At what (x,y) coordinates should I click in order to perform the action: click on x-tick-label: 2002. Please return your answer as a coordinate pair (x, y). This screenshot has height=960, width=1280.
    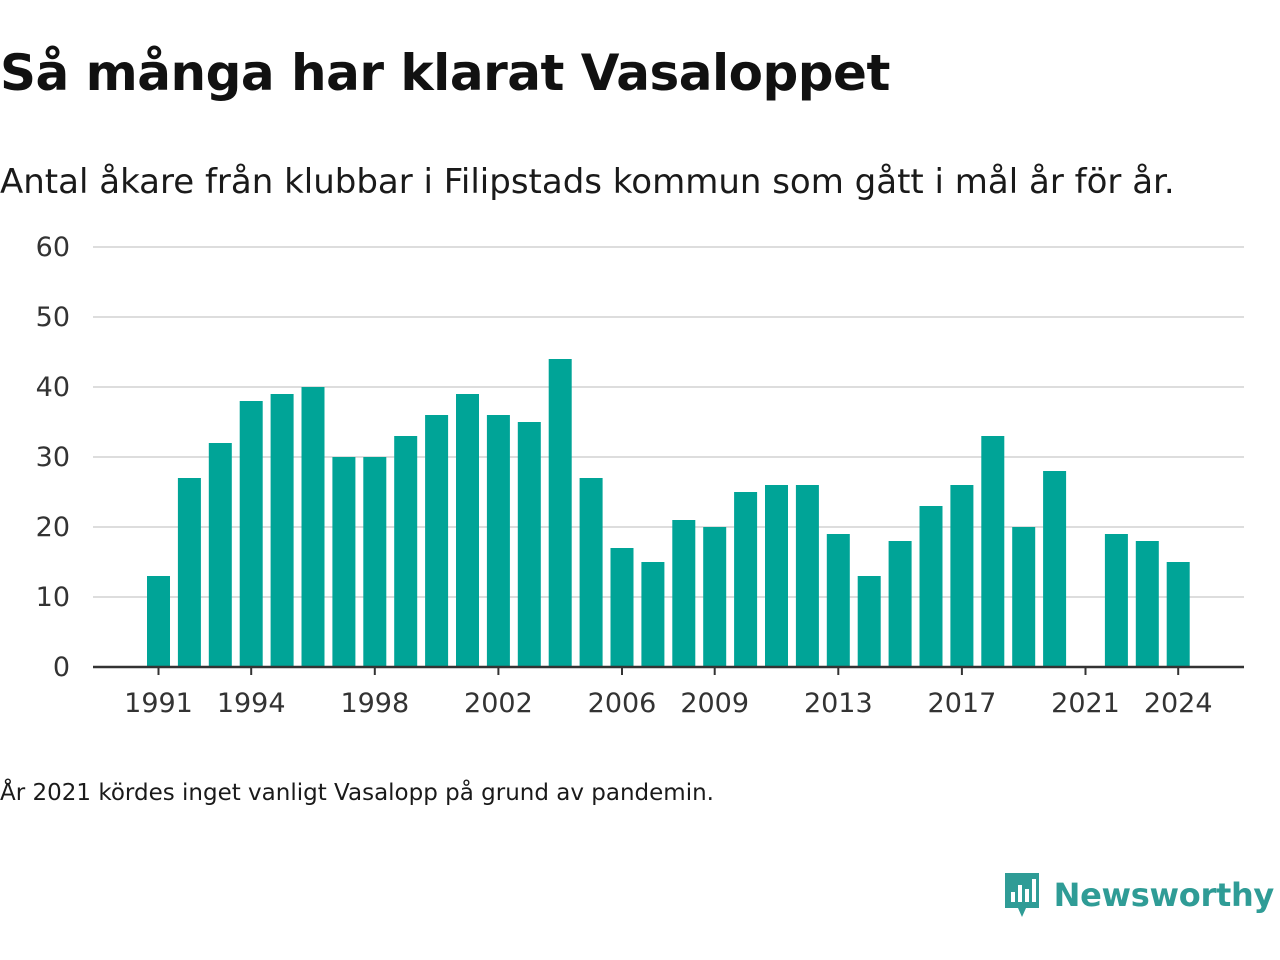
    Looking at the image, I should click on (498, 703).